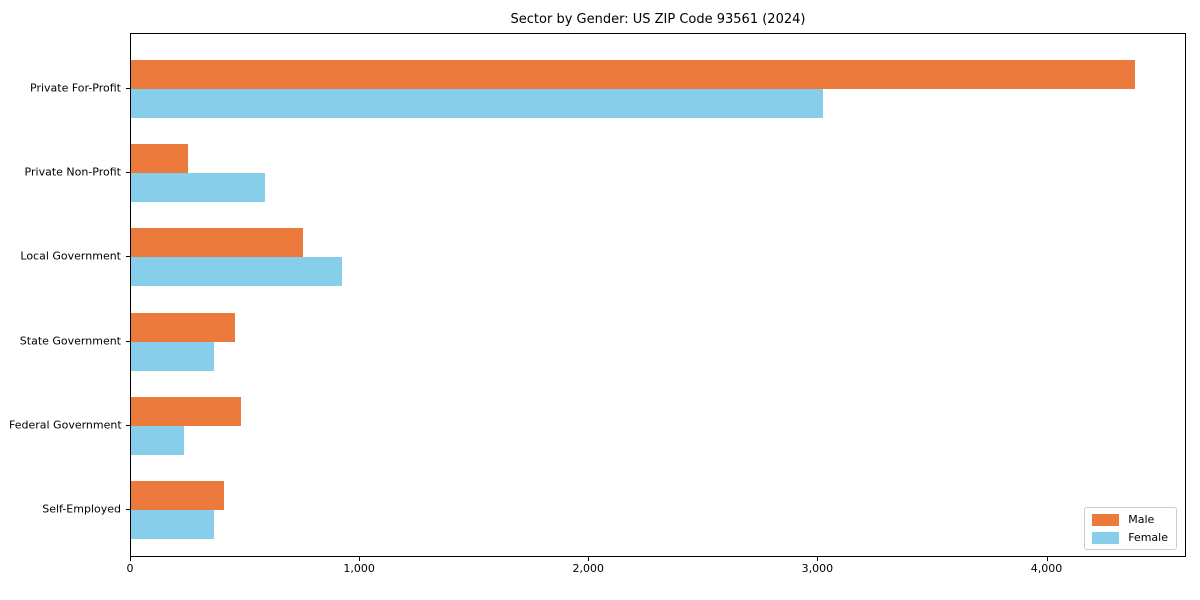  Describe the element at coordinates (186, 411) in the screenshot. I see `bar-federal-government-male` at that location.